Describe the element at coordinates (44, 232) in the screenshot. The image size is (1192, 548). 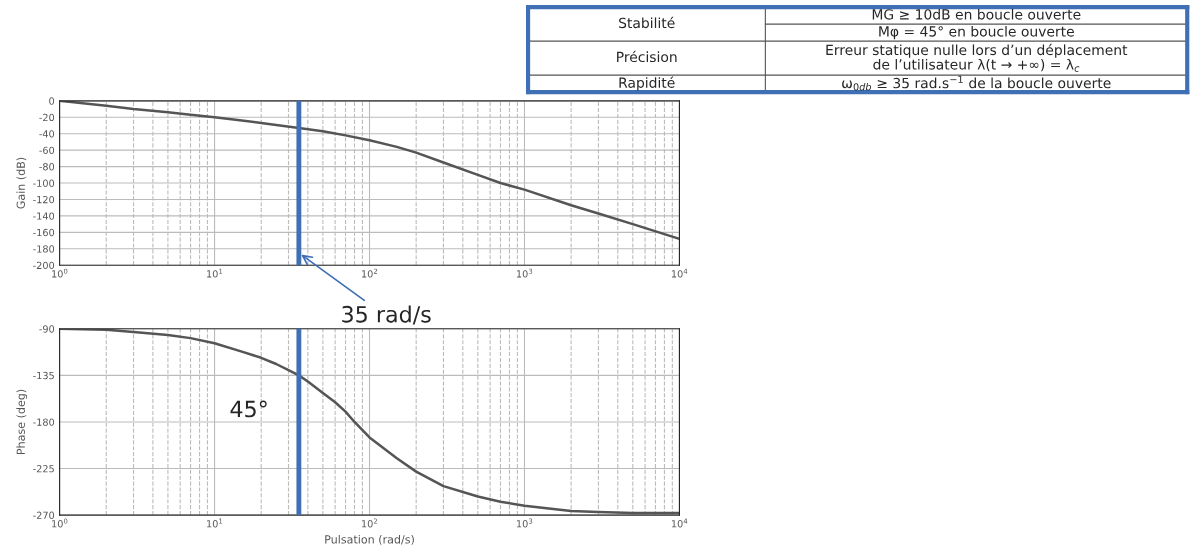
I see `y-tick-label: -160` at that location.